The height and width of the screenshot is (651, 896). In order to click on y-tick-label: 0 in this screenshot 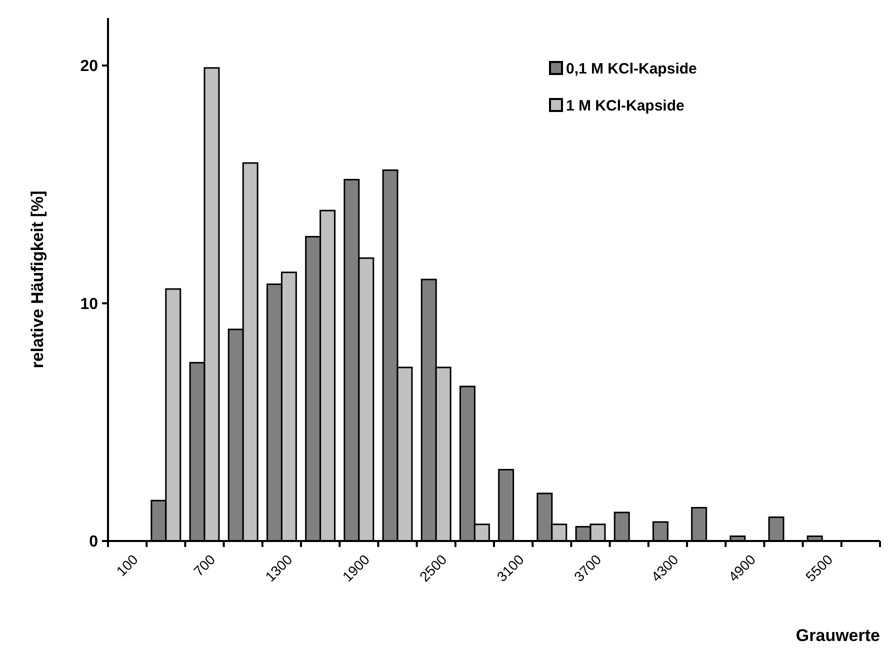, I will do `click(93, 542)`.